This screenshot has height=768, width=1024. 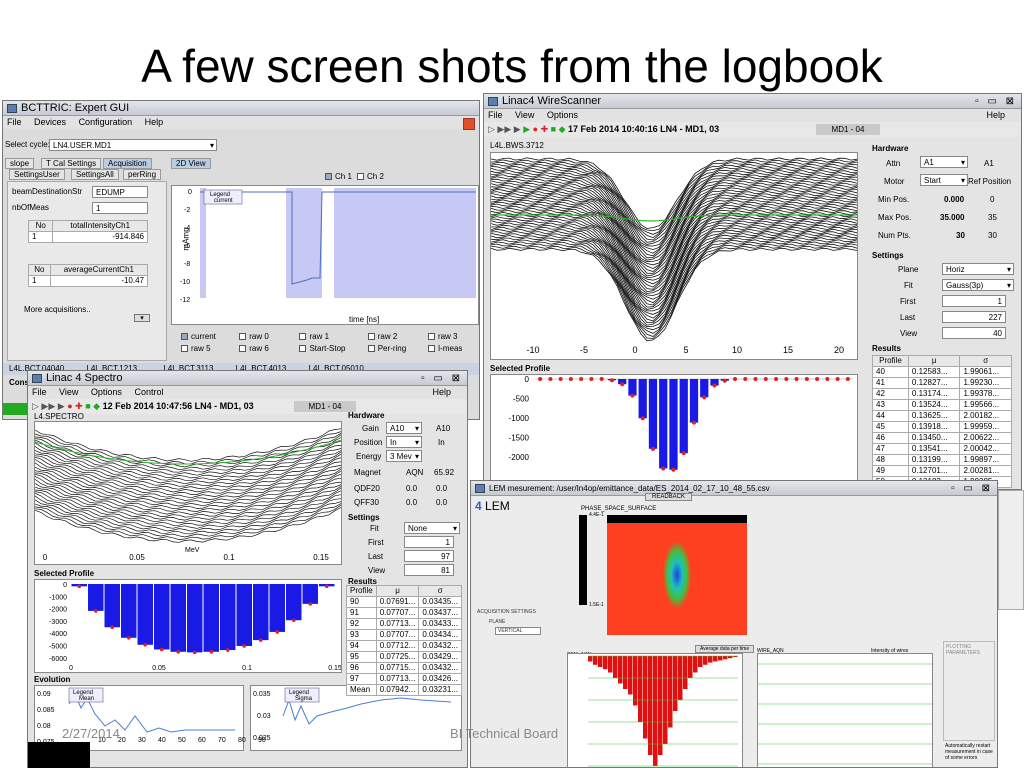 I want to click on readback-button: READBACK, so click(x=669, y=497).